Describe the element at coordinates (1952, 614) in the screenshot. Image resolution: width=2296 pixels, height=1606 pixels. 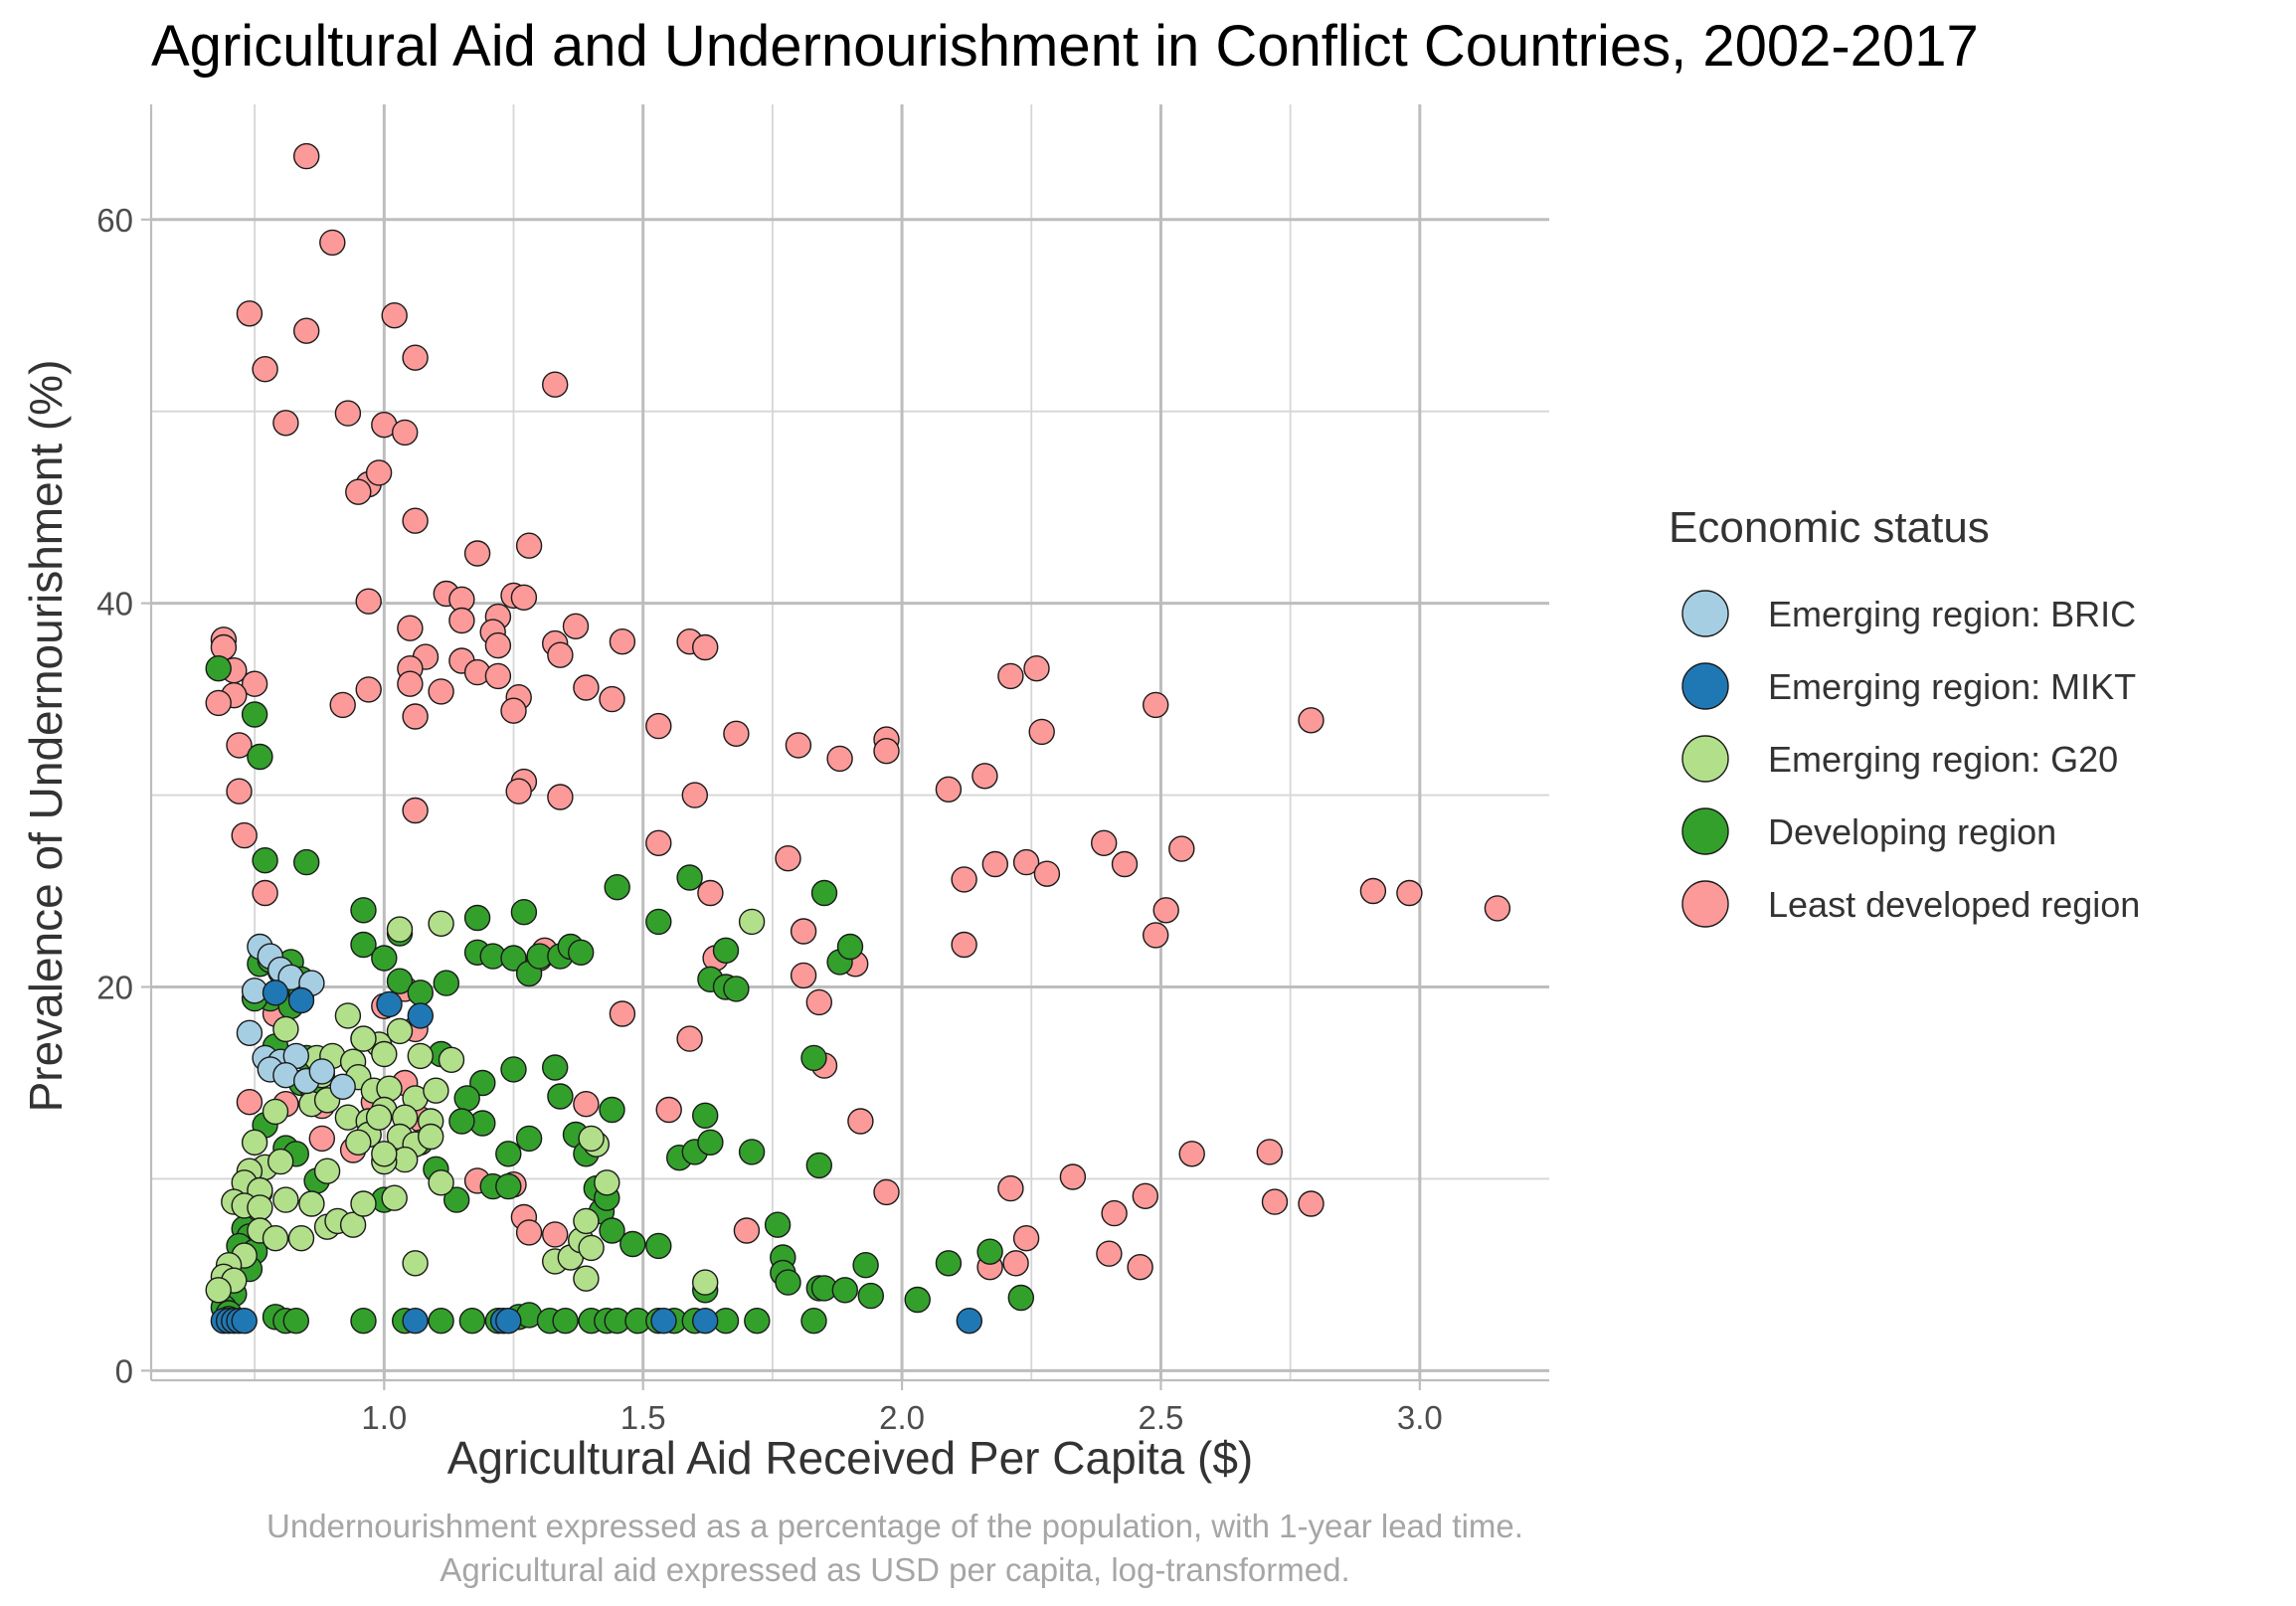
I see `legend-label-emerging-region-bric: Emerging region: BRIC` at that location.